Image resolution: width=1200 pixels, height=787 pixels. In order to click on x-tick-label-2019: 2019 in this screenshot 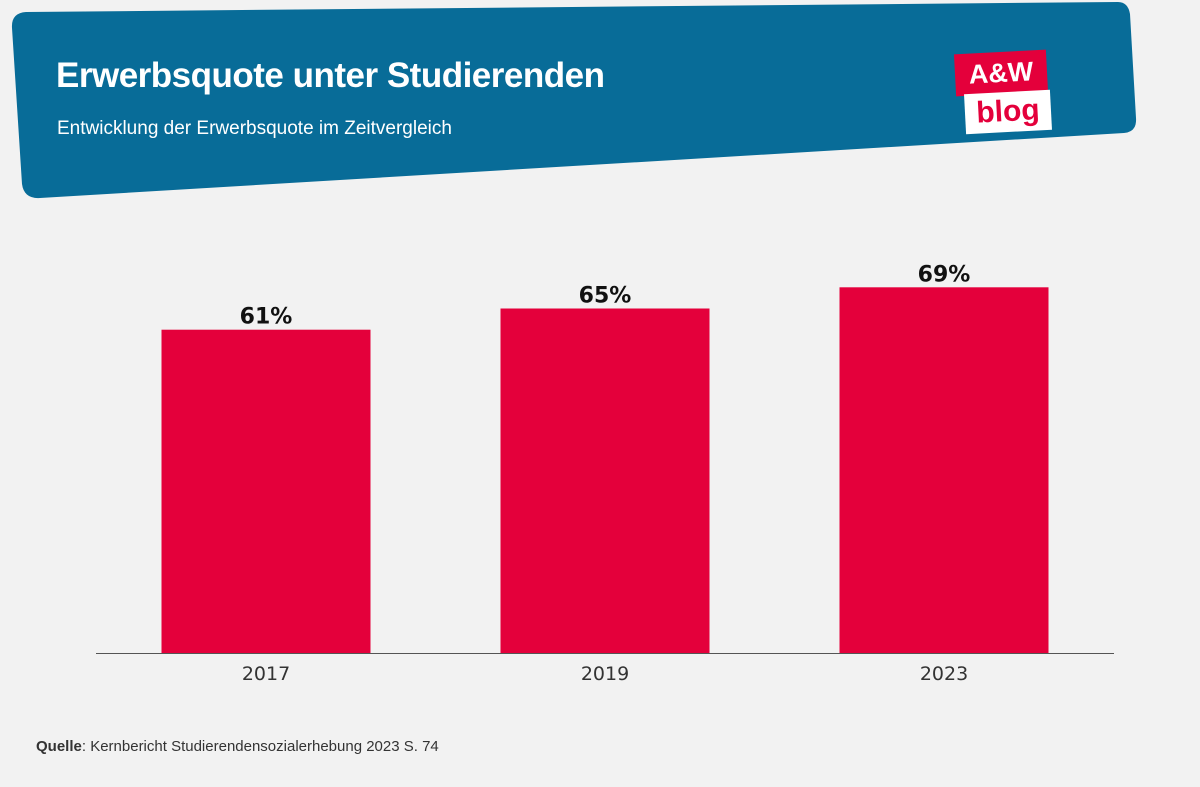, I will do `click(605, 674)`.